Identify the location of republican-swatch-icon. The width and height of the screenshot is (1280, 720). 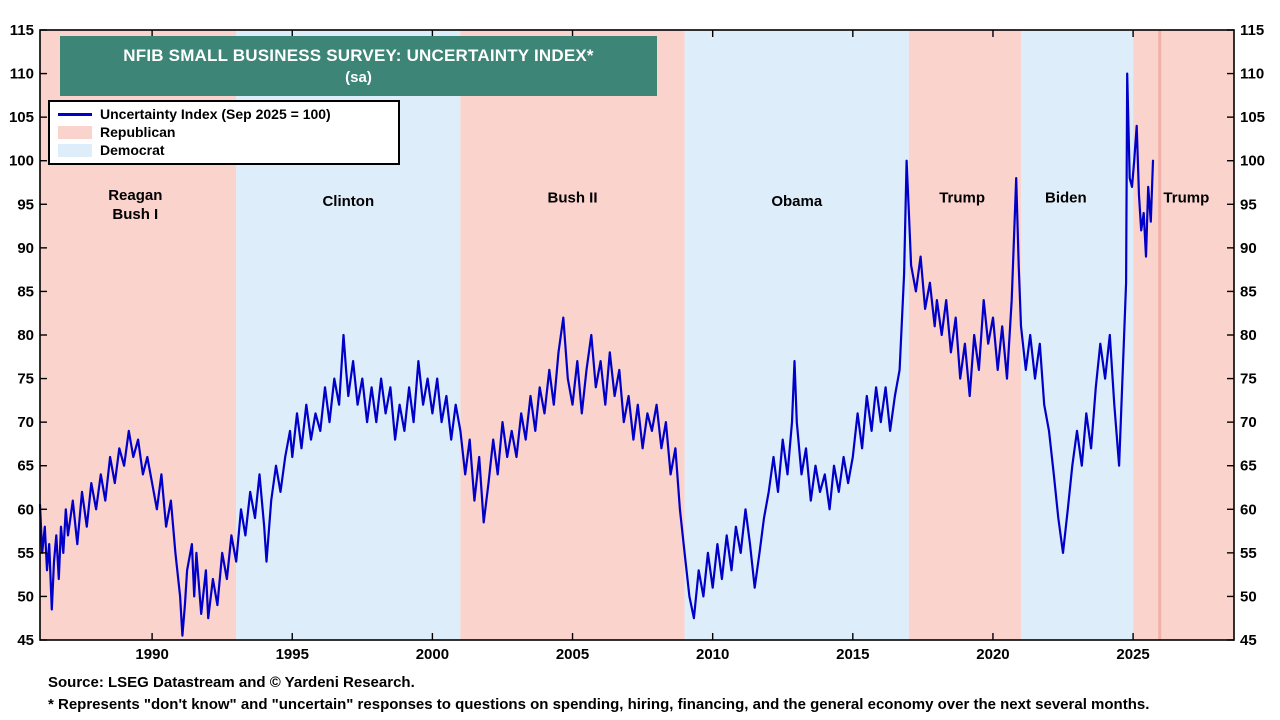
(75, 132).